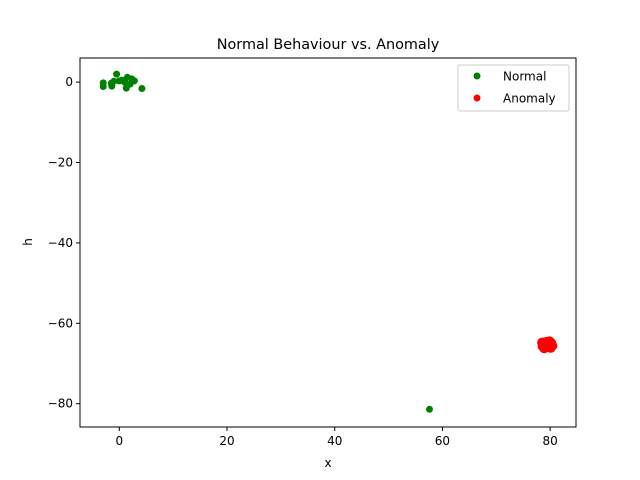 The image size is (640, 480). What do you see at coordinates (119, 441) in the screenshot?
I see `x-tick-label-0: 0` at bounding box center [119, 441].